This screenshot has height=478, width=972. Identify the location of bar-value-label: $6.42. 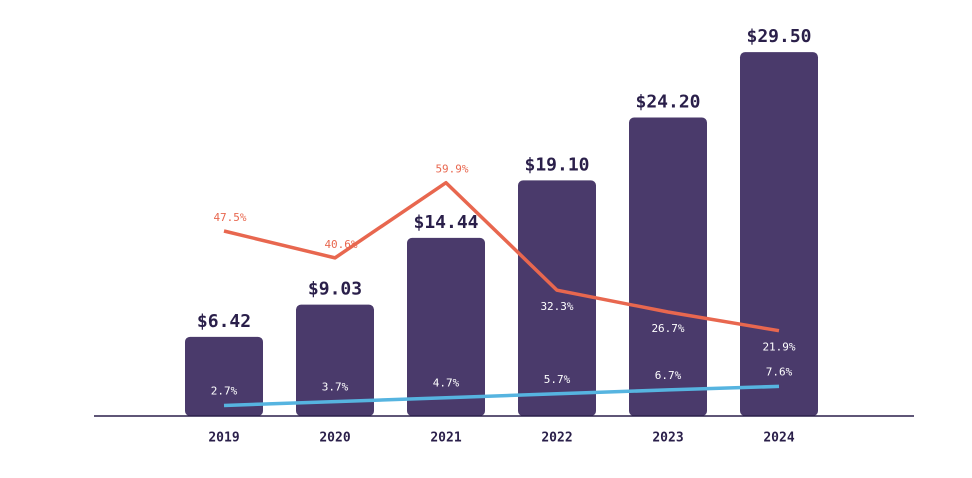
(224, 321).